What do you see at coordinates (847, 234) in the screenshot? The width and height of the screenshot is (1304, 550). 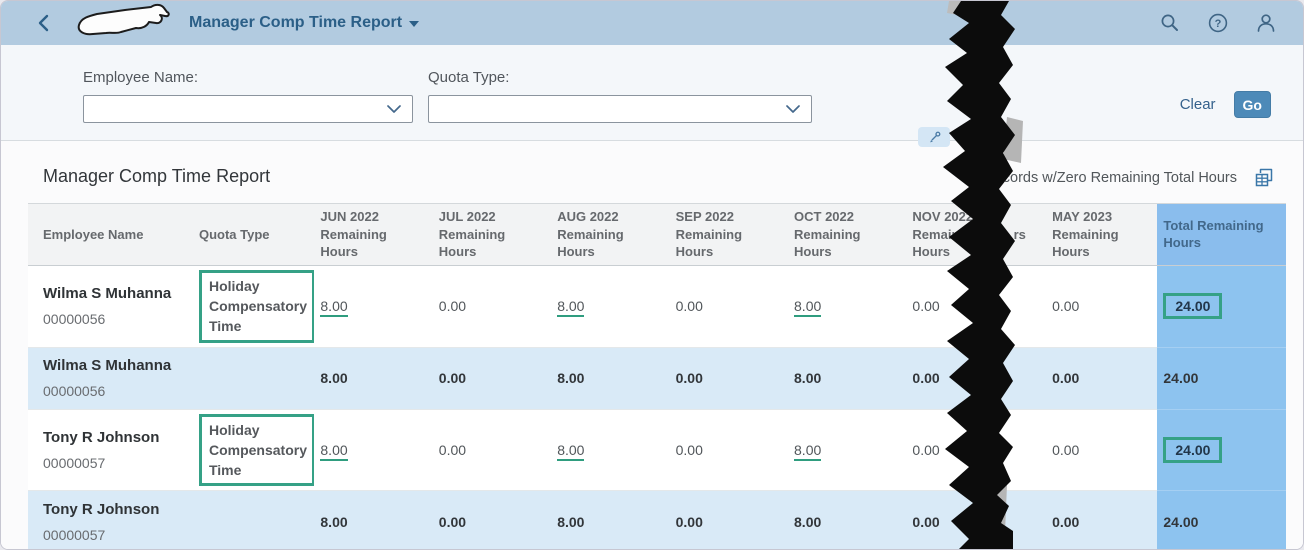 I see `column-header-oct-2022: OCT 2022 Remaining Hours` at bounding box center [847, 234].